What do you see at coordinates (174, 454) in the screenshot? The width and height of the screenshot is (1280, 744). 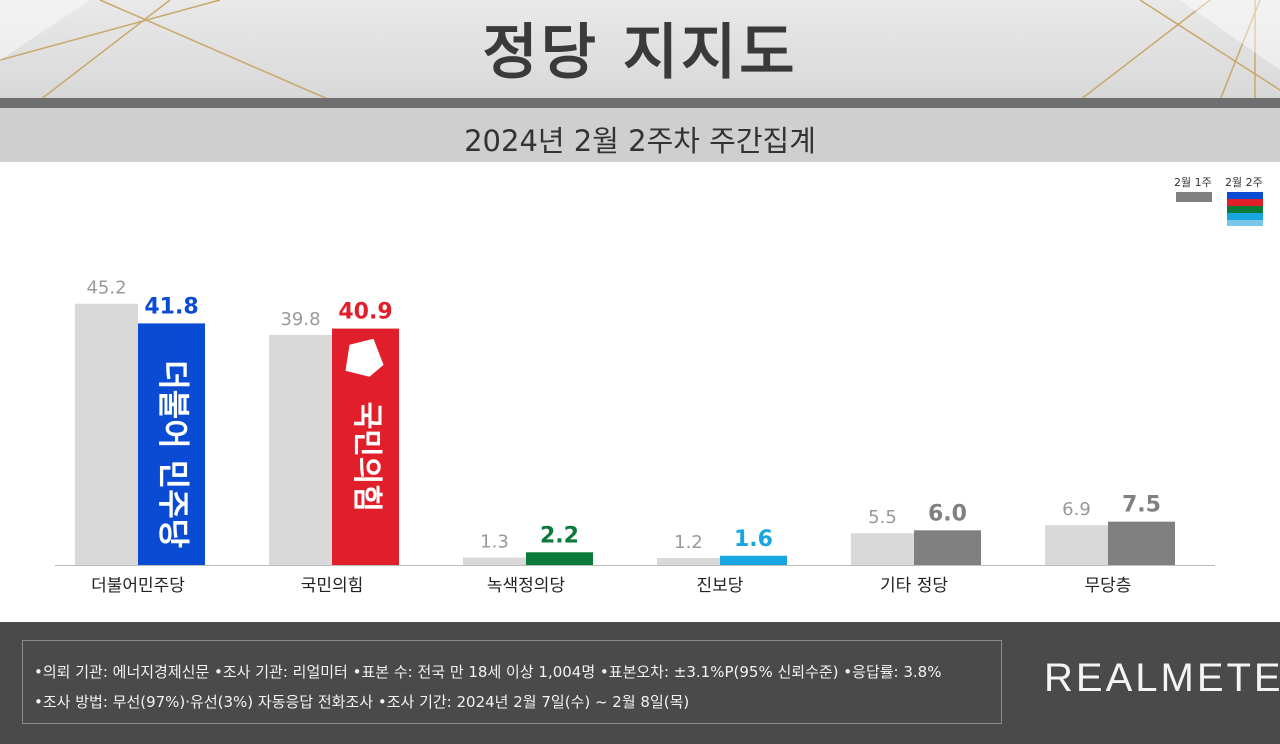 I see `party-logo-text: 더불어 민주당` at bounding box center [174, 454].